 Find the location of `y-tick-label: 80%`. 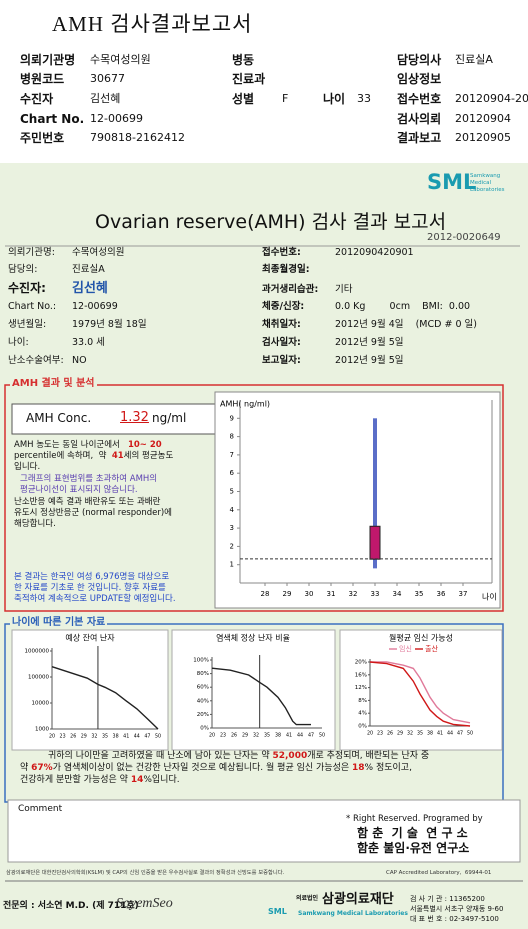

y-tick-label: 80% is located at coordinates (203, 674).